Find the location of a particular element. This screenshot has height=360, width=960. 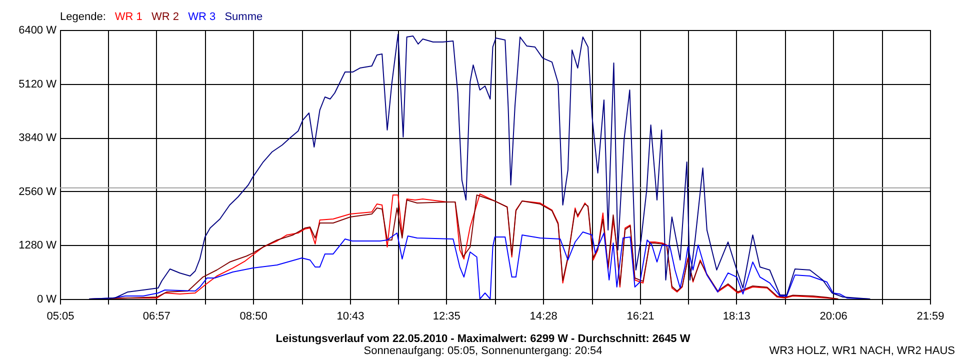

text: Sonnenaufgang: 05:05, Sonnenuntergang: 20:54 is located at coordinates (483, 351).